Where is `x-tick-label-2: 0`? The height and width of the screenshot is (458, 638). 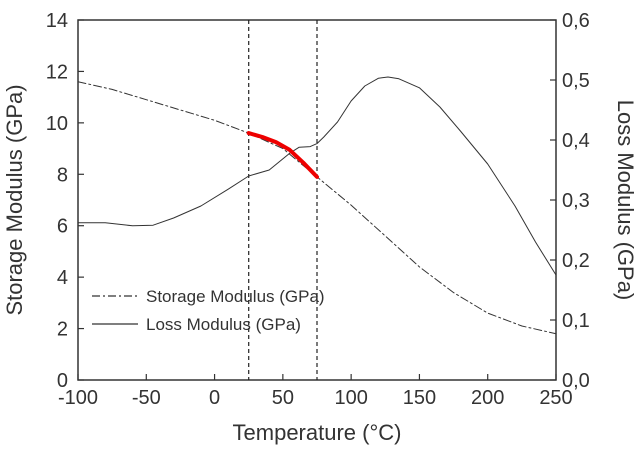
x-tick-label-2: 0 is located at coordinates (214, 398).